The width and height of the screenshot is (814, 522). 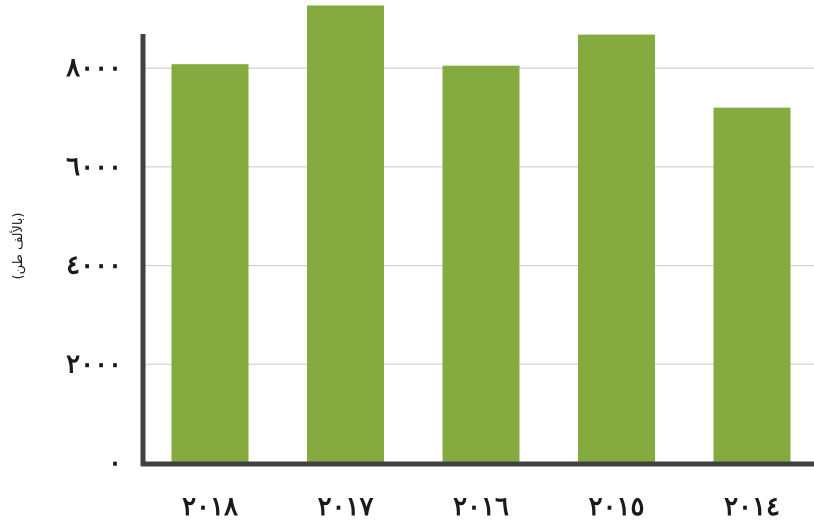 I want to click on y-axis-title: (بالألف طن), so click(x=17, y=246).